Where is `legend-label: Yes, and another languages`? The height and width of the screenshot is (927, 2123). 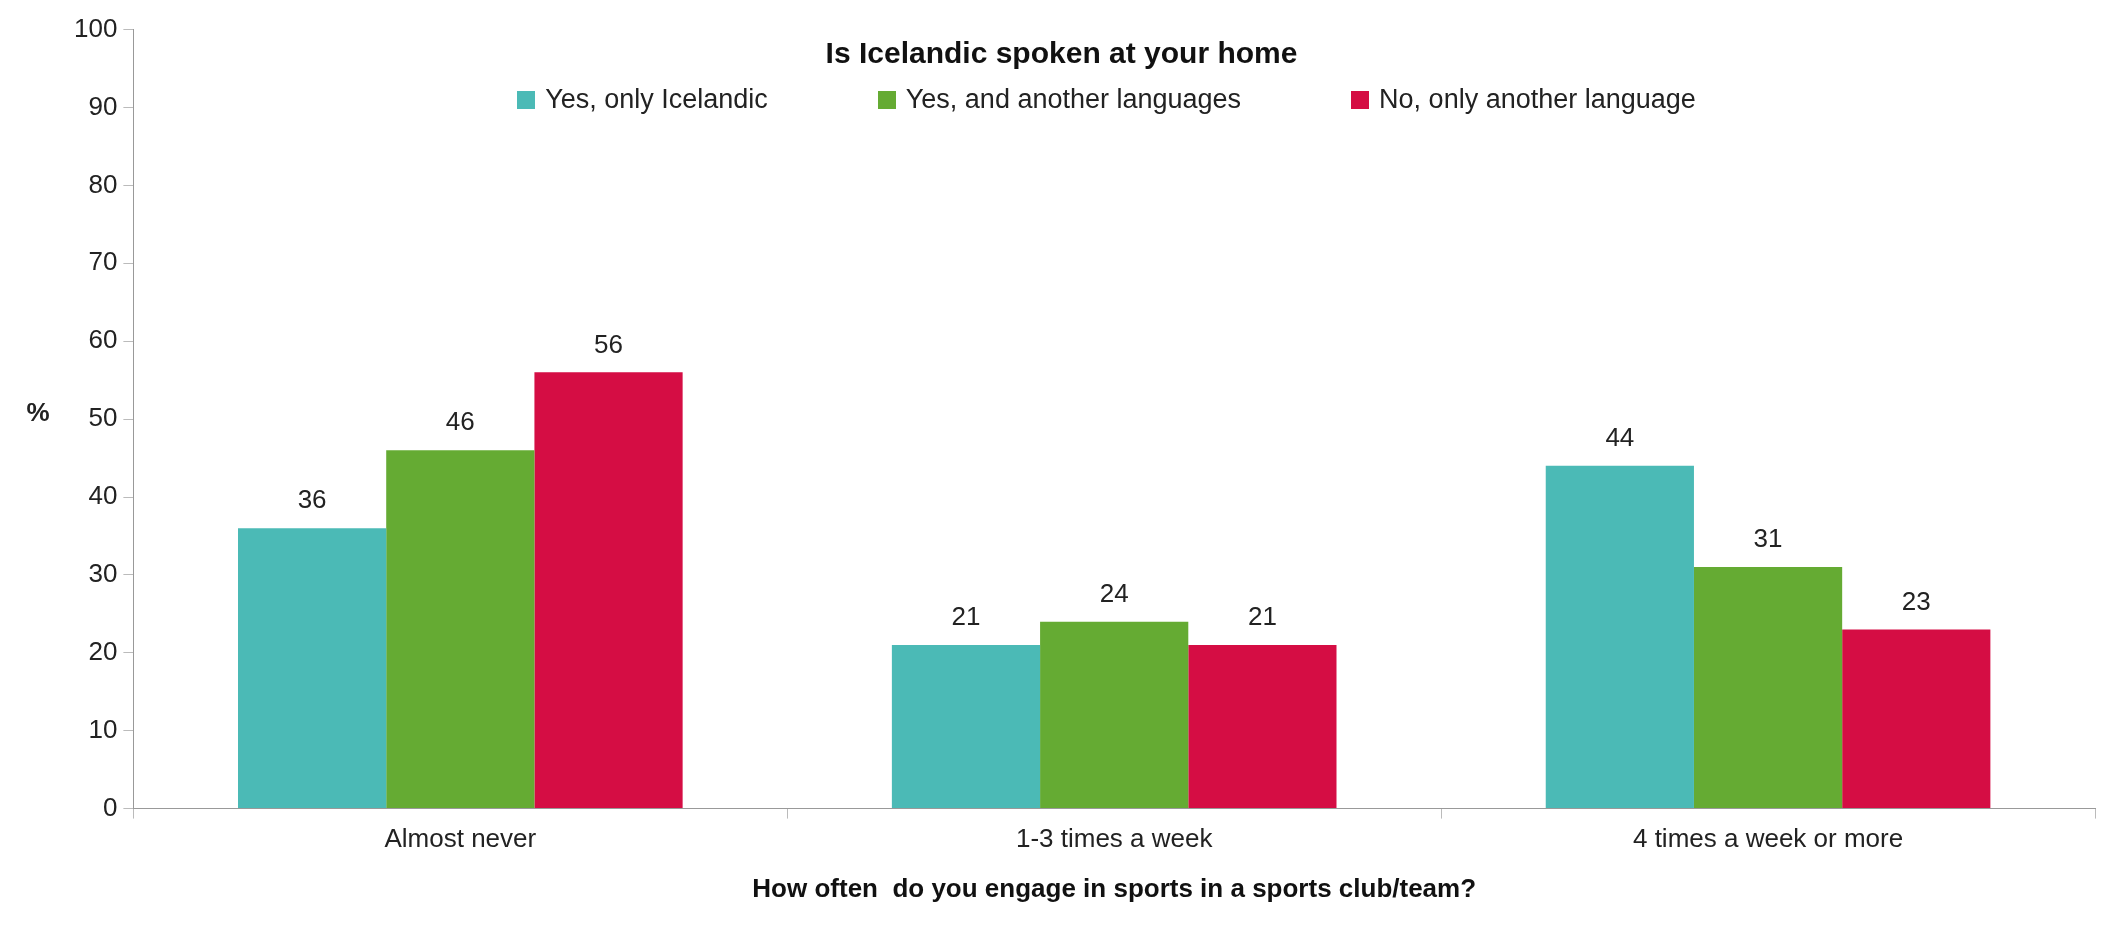 legend-label: Yes, and another languages is located at coordinates (1073, 99).